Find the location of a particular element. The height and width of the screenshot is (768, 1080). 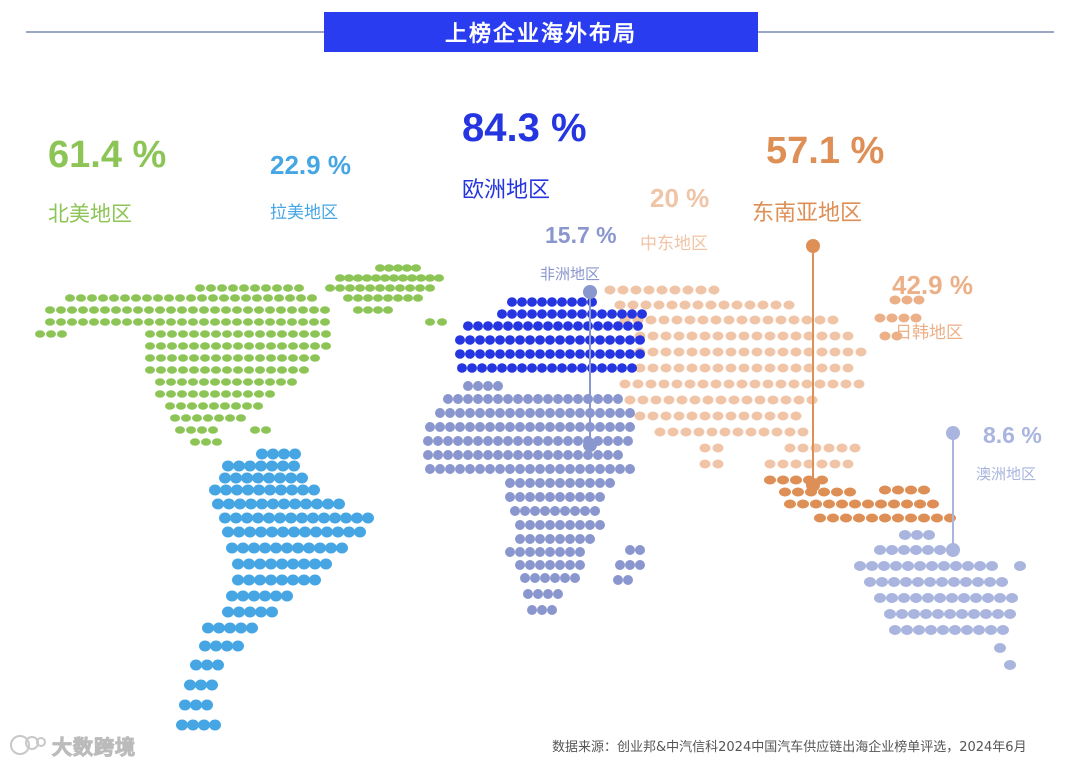

value-label-australia: 8.6 % is located at coordinates (1012, 435).